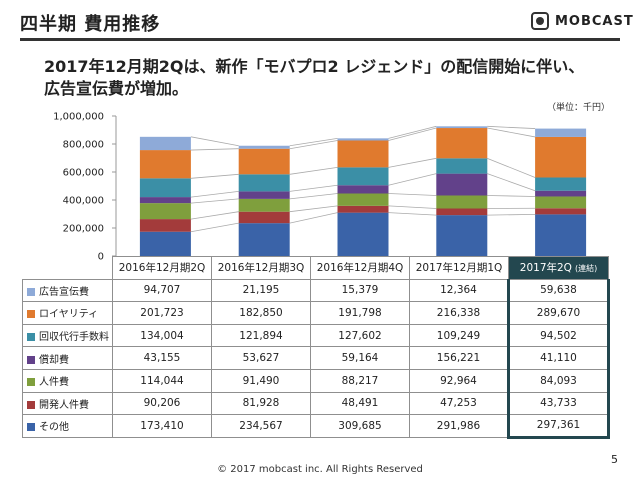 This screenshot has height=480, width=640. What do you see at coordinates (67, 380) in the screenshot?
I see `row-label: 人件費` at bounding box center [67, 380].